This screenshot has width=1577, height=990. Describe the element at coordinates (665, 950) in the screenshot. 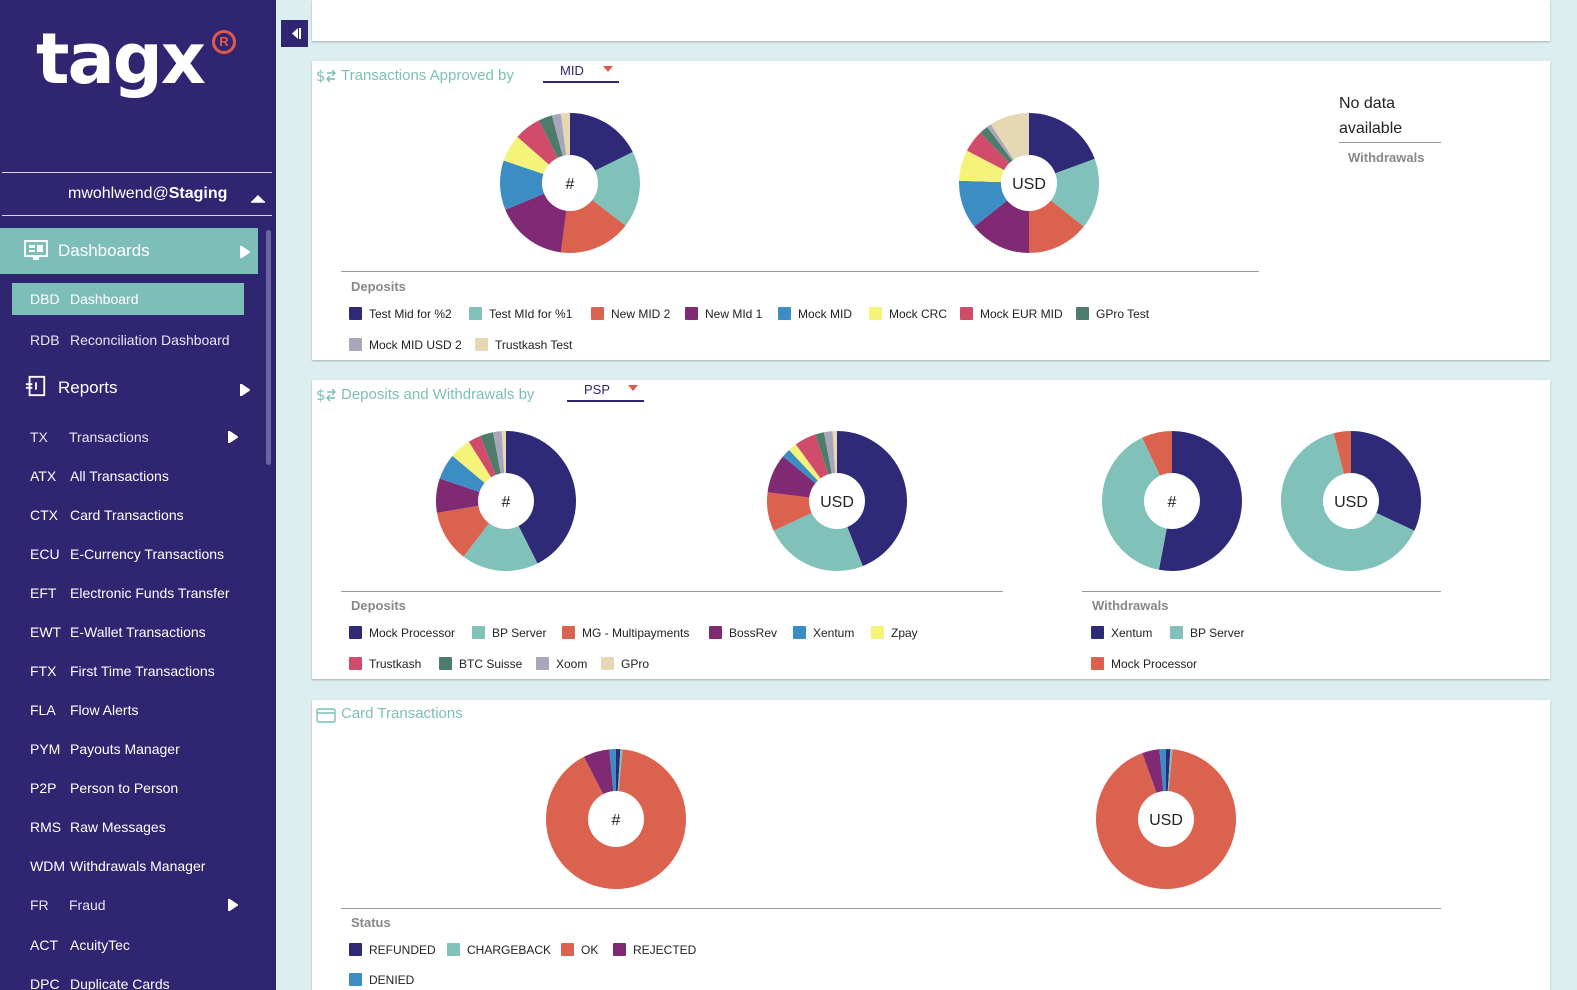

I see `legend-label: REJECTED` at that location.